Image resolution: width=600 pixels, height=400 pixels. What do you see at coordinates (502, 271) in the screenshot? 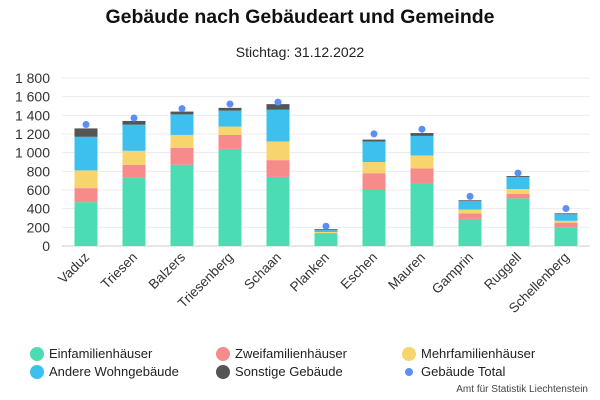
I see `x-tick-label: Ruggell` at bounding box center [502, 271].